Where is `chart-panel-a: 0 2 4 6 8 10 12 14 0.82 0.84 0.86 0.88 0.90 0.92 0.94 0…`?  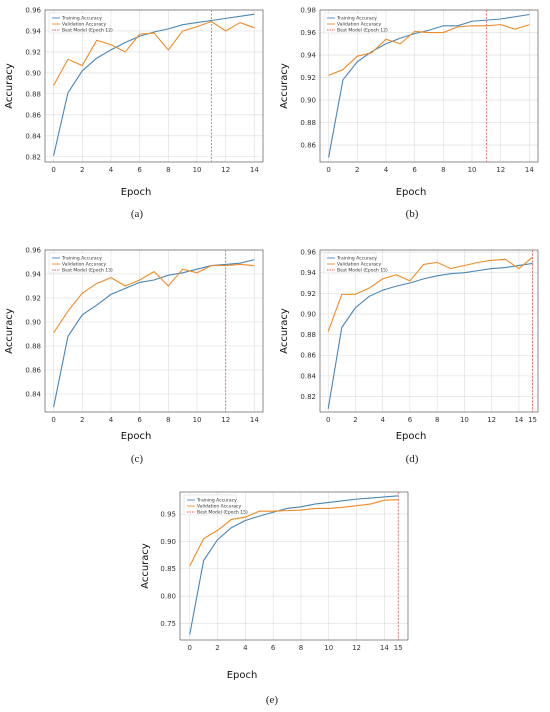 chart-panel-a: 0 2 4 6 8 10 12 14 0.82 0.84 0.86 0.88 0.90 0.92 0.94 0… is located at coordinates (134, 102).